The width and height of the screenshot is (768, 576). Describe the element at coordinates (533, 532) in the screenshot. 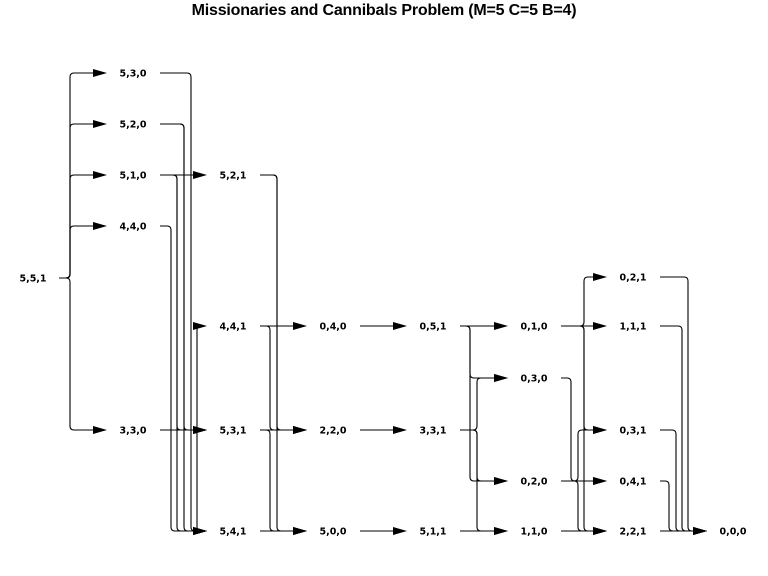

I see `state-node: 1,1,0` at that location.